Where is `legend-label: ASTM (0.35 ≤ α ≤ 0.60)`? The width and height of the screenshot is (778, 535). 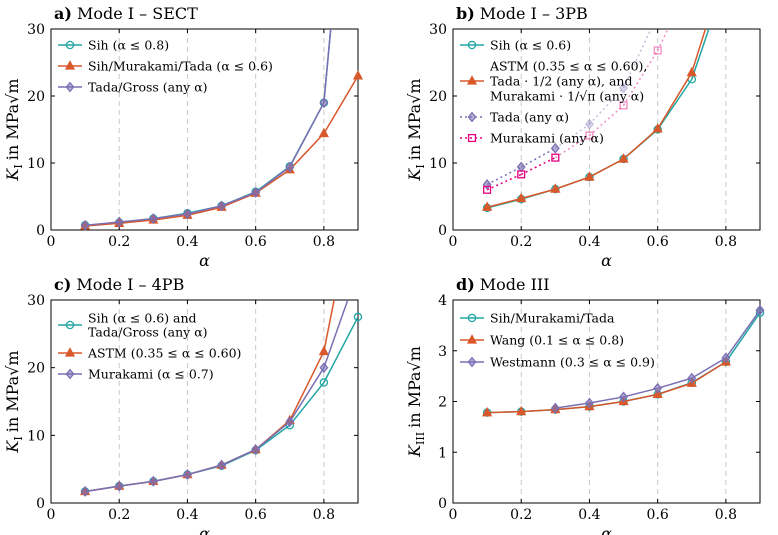
legend-label: ASTM (0.35 ≤ α ≤ 0.60) is located at coordinates (164, 353).